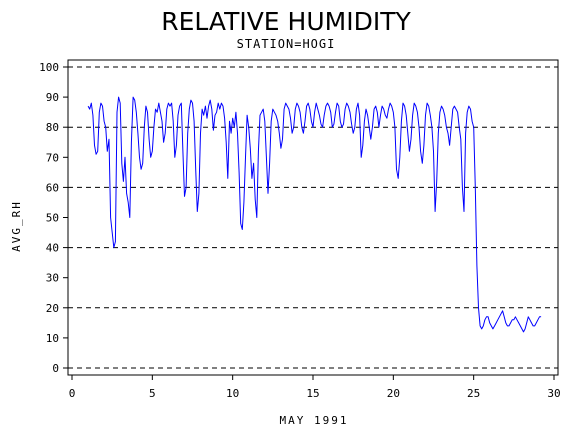  Describe the element at coordinates (553, 393) in the screenshot. I see `x-tick-label-30: 30` at that location.